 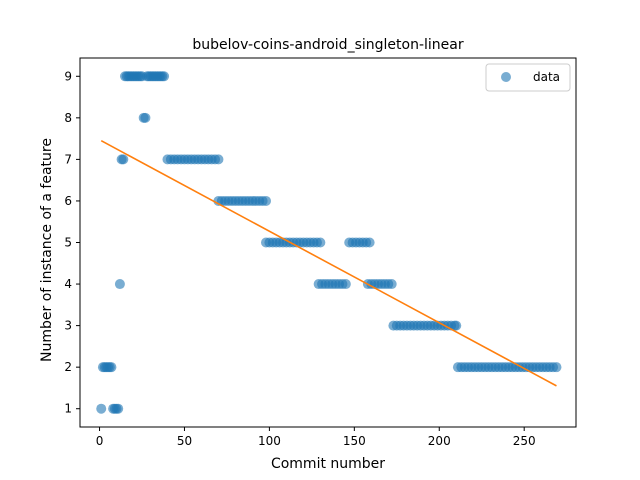 What do you see at coordinates (506, 77) in the screenshot?
I see `legend-marker` at bounding box center [506, 77].